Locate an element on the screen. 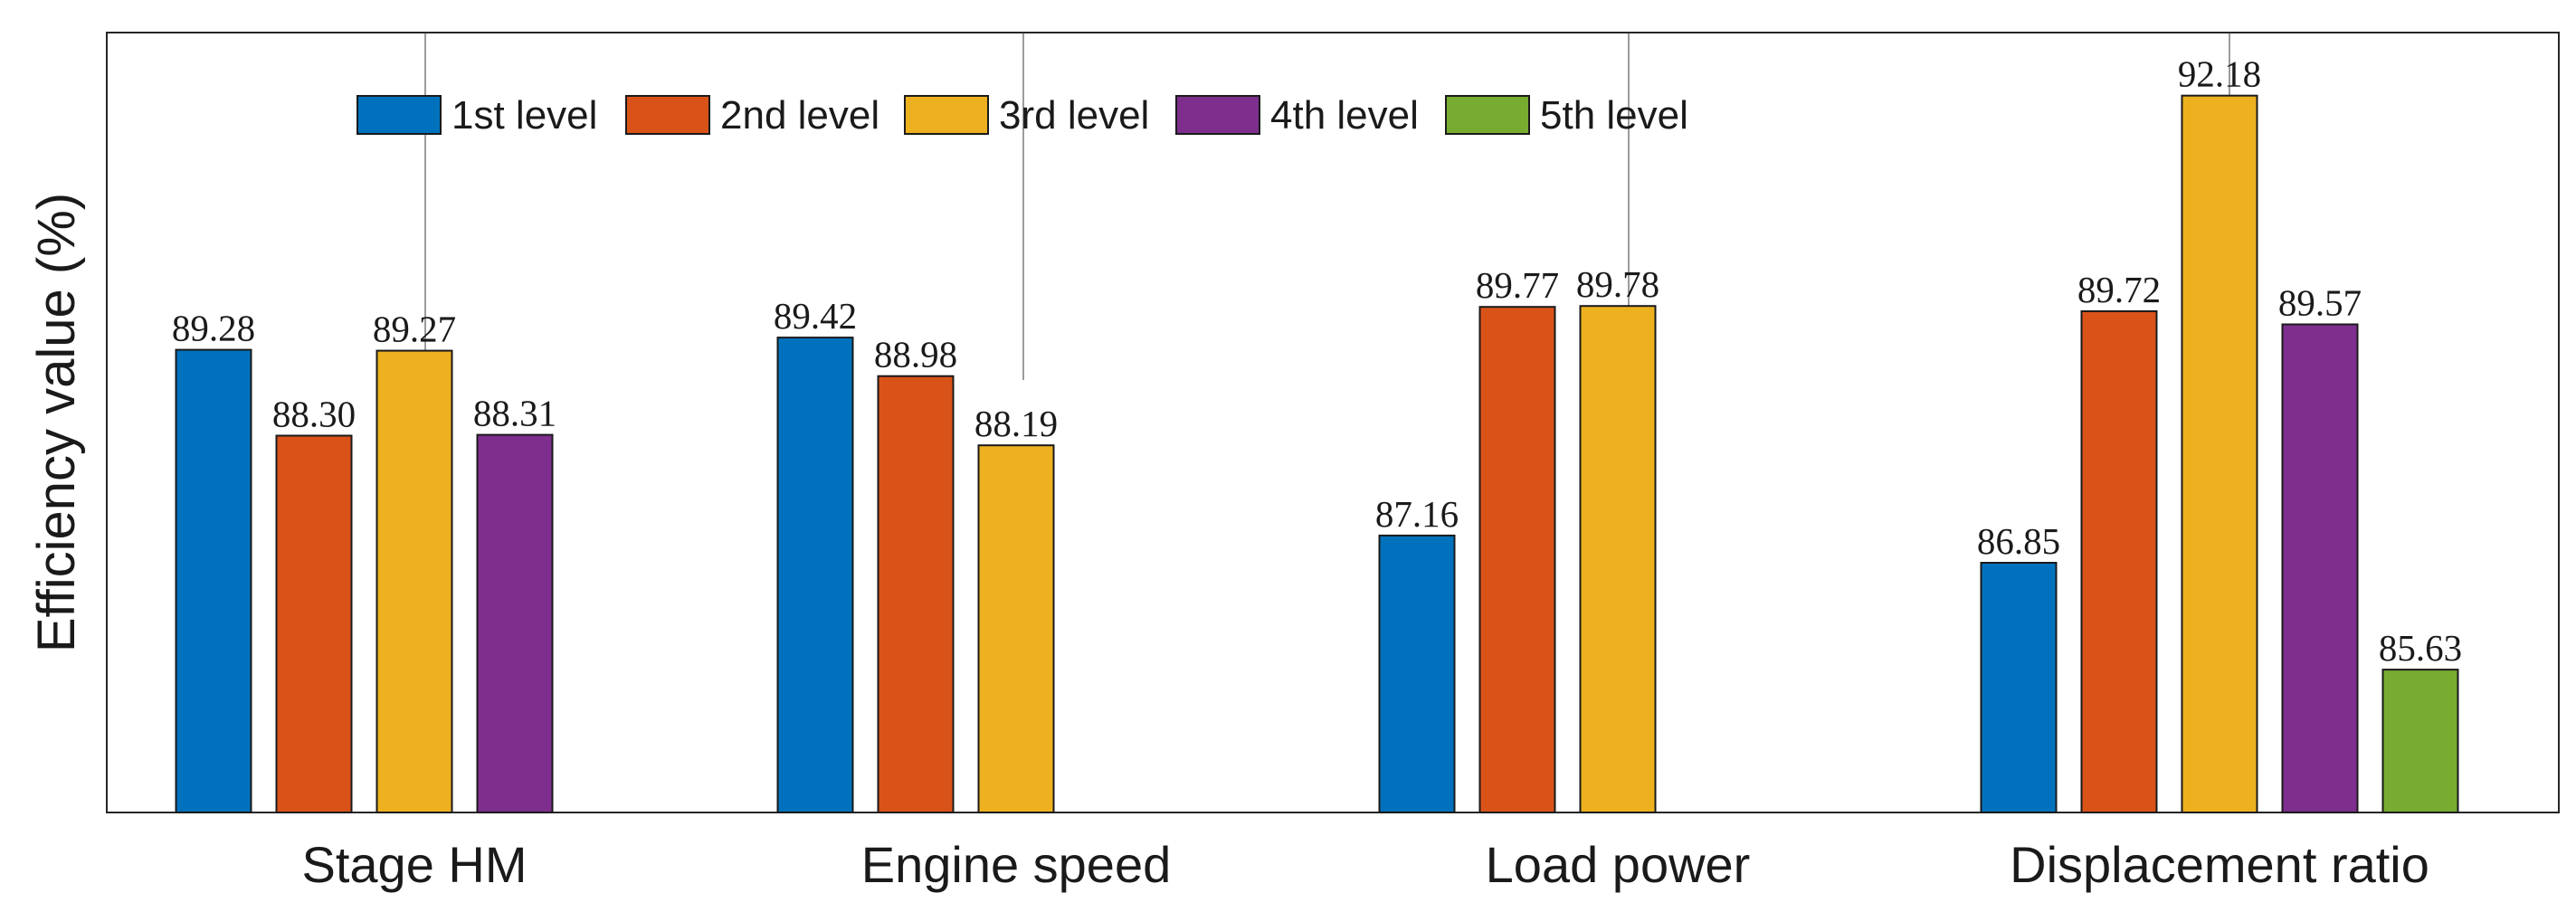 The height and width of the screenshot is (912, 2576). value-label: 88.98 is located at coordinates (916, 354).